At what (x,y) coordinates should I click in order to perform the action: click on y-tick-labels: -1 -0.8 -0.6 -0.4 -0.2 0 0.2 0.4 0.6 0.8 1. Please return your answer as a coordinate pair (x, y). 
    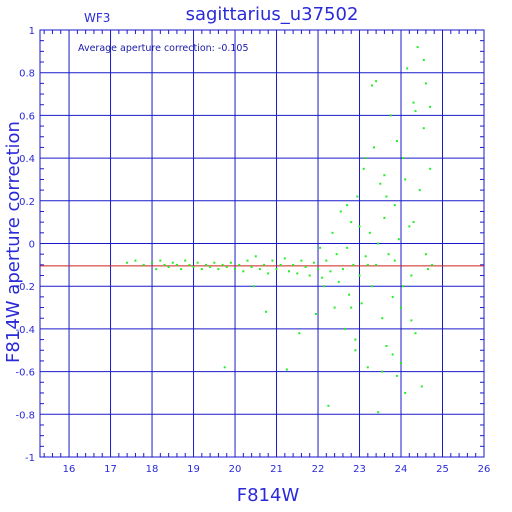
    Looking at the image, I should click on (25, 245).